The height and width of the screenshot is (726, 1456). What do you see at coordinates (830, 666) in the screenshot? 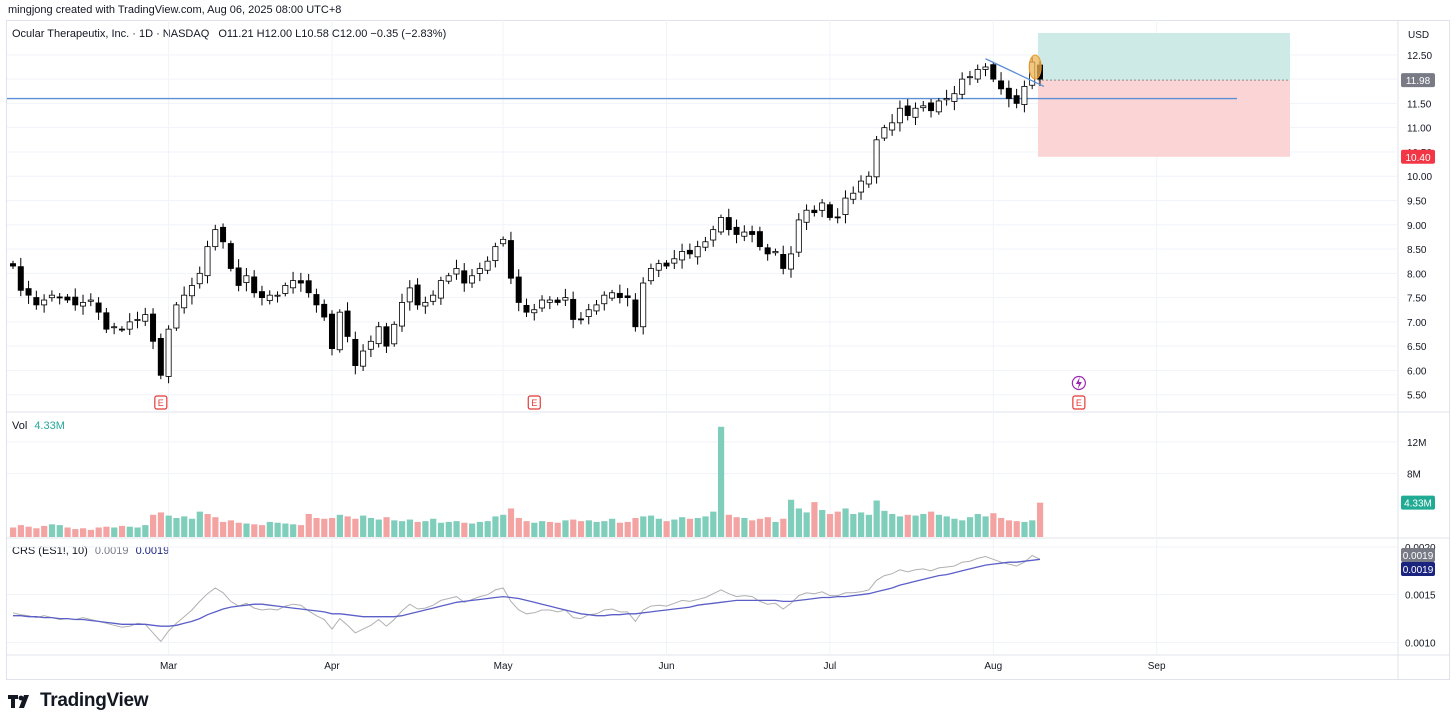
I see `month-tick-label: Jul` at bounding box center [830, 666].